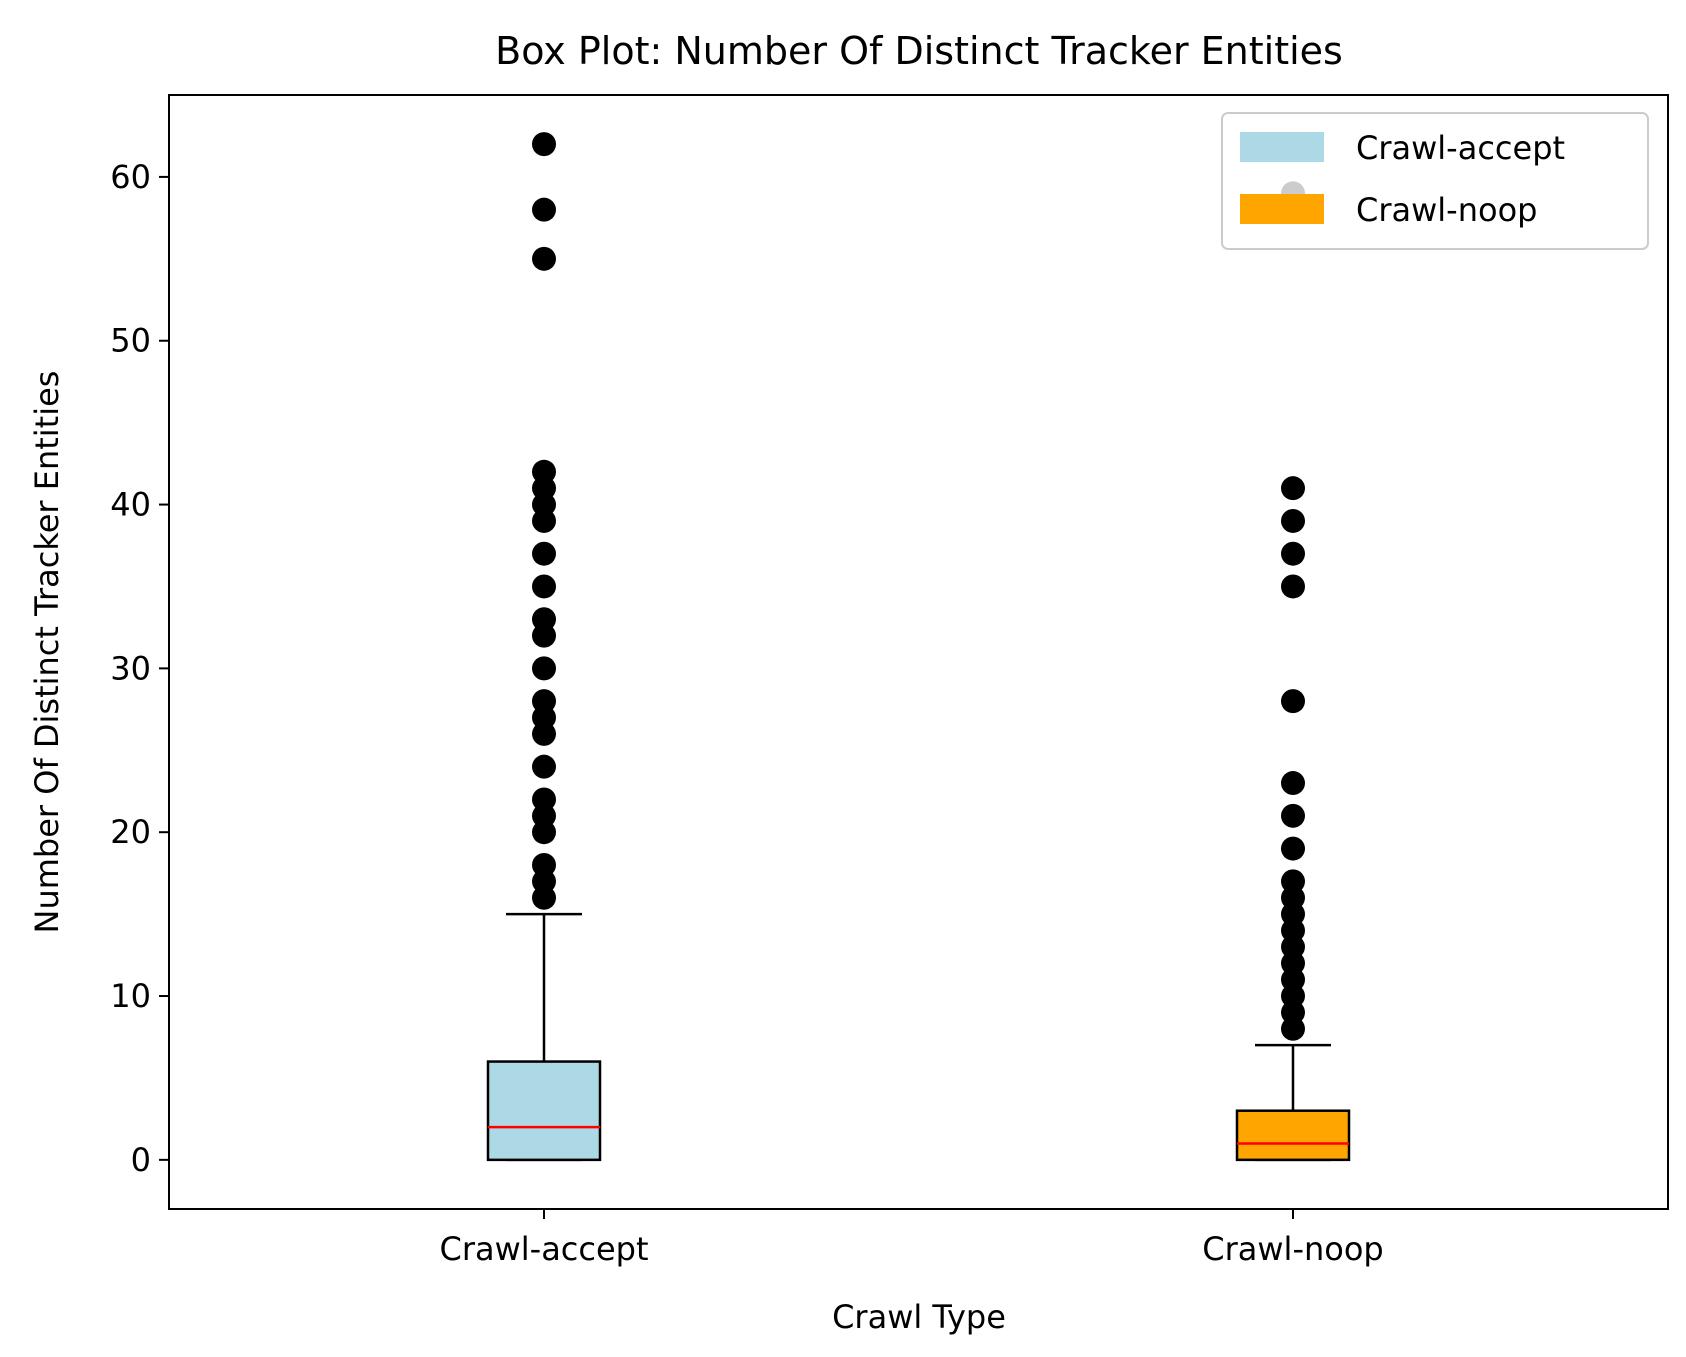 The height and width of the screenshot is (1357, 1686). What do you see at coordinates (130, 996) in the screenshot?
I see `y-tick-label: 10` at bounding box center [130, 996].